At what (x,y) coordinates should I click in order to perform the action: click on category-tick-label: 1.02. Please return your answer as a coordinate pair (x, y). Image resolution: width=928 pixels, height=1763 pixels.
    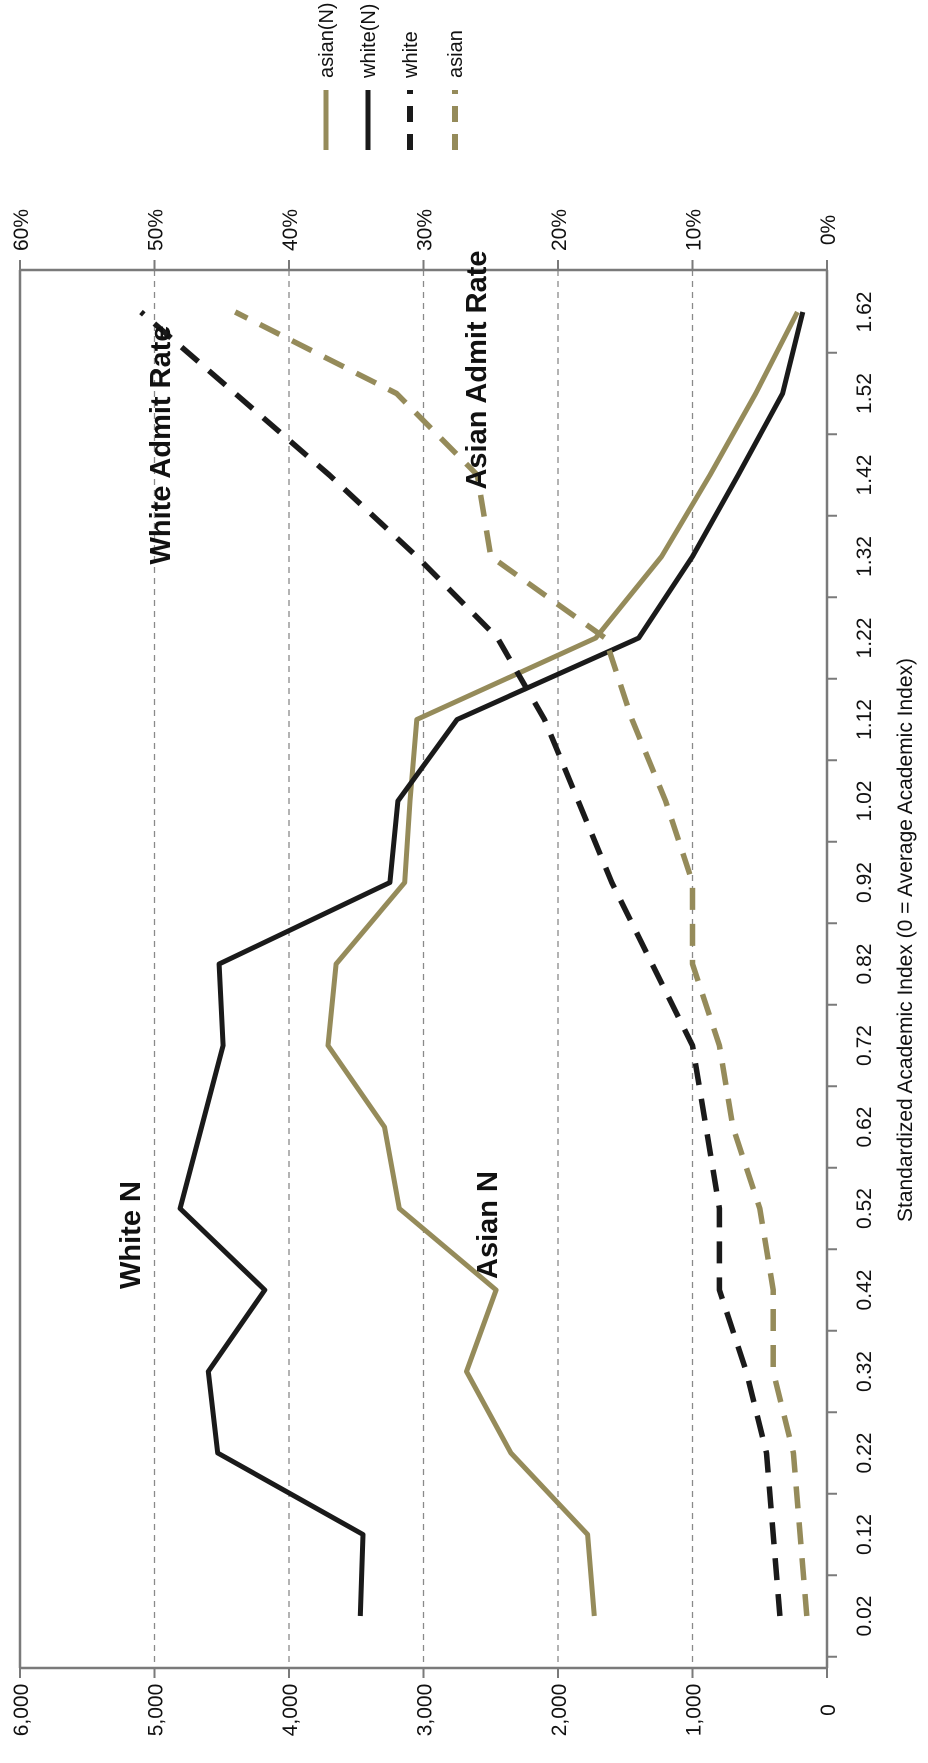
    Looking at the image, I should click on (864, 801).